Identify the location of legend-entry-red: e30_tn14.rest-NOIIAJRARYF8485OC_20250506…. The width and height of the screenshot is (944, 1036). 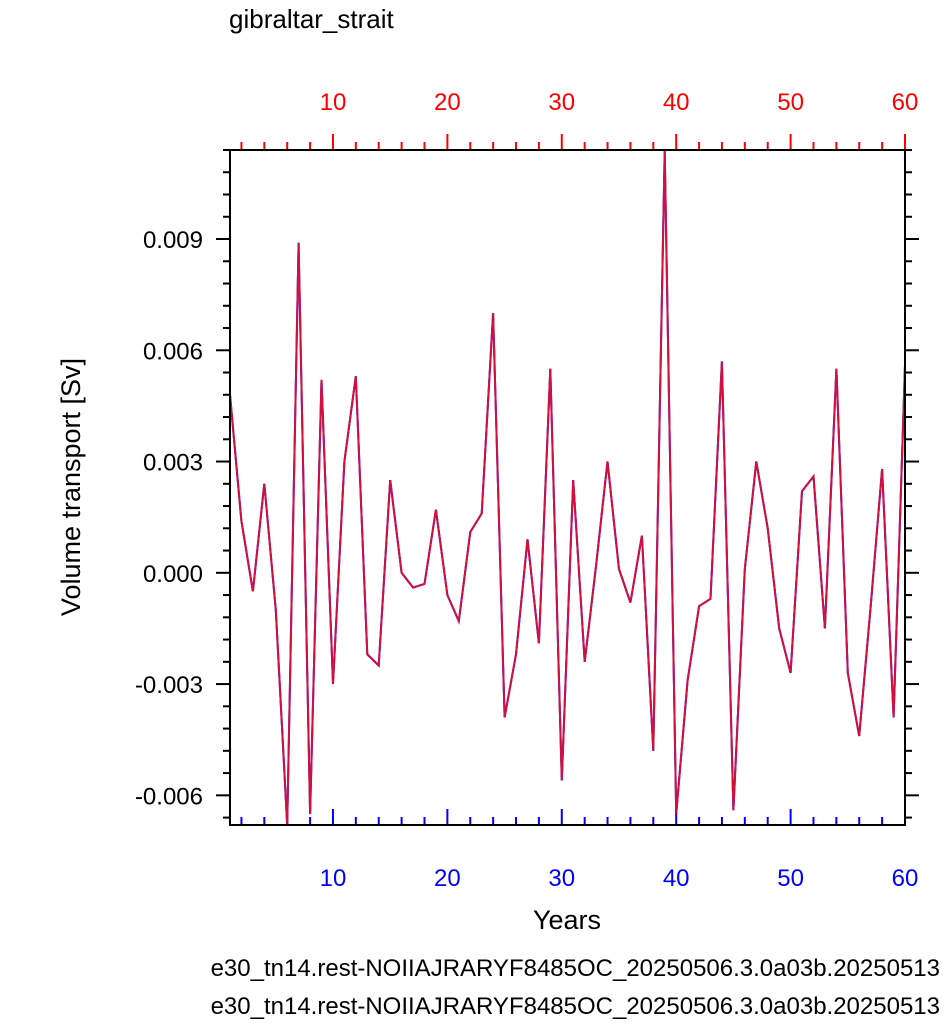
(575, 1006).